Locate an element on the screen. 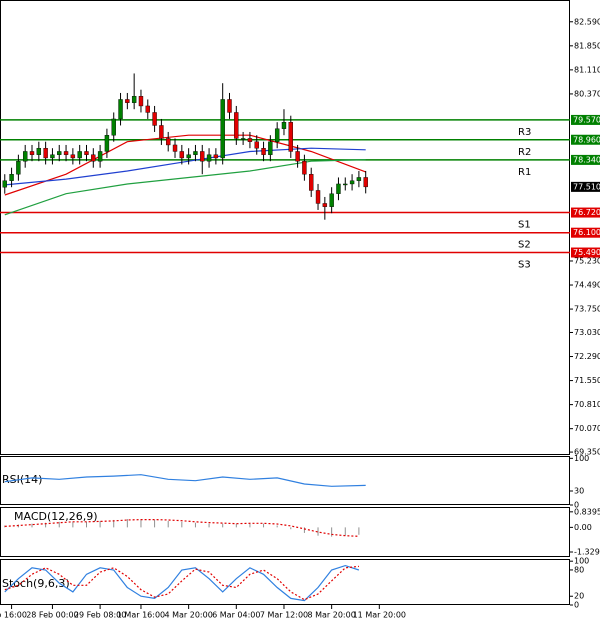 The image size is (600, 623). last-price-label: 77.510 is located at coordinates (586, 186).